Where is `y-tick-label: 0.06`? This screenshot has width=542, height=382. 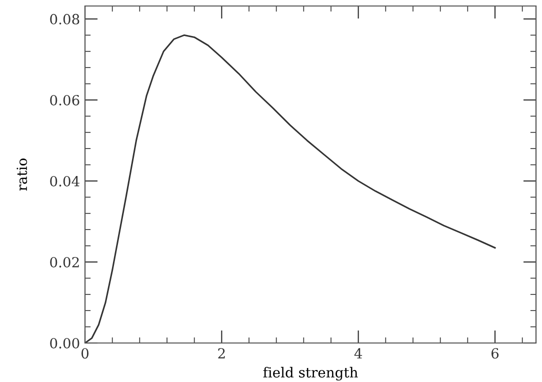
y-tick-label: 0.06 is located at coordinates (65, 100).